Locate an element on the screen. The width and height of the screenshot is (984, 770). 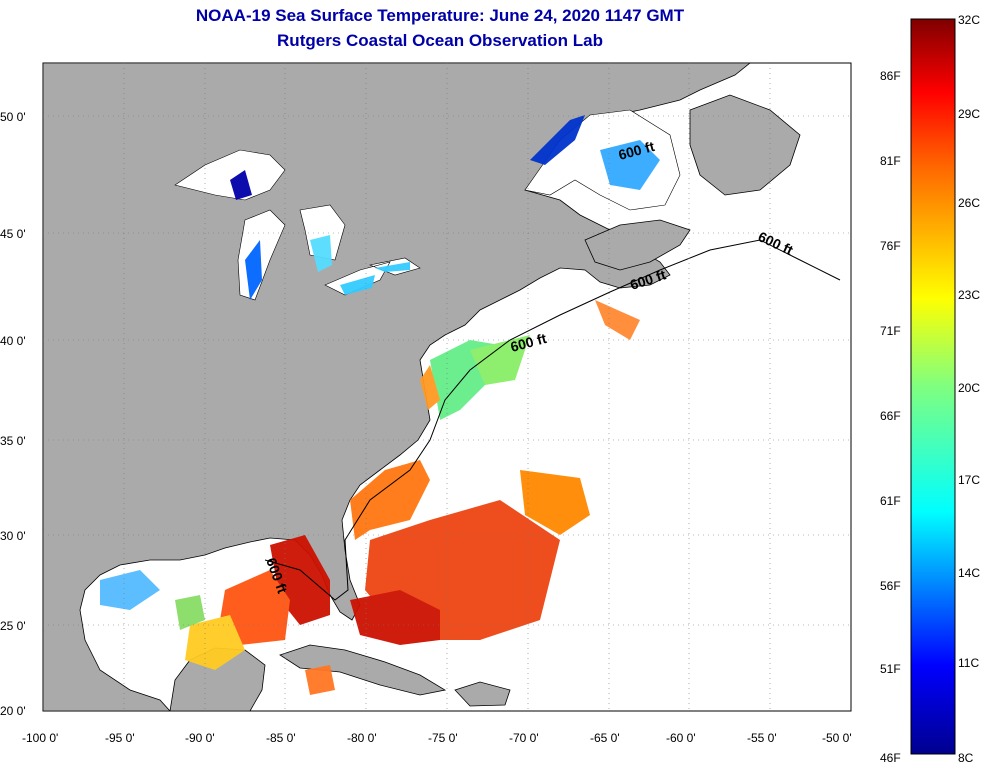
lon-tick: -85 0' is located at coordinates (281, 738).